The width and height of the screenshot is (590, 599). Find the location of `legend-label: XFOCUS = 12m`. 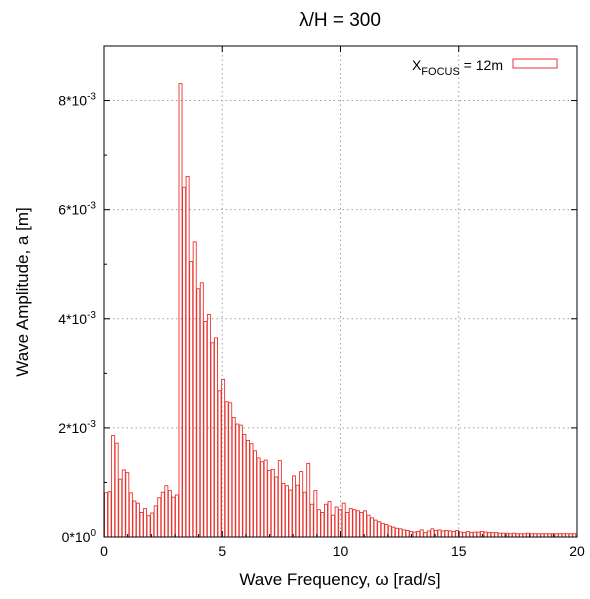

legend-label: XFOCUS = 12m is located at coordinates (457, 67).